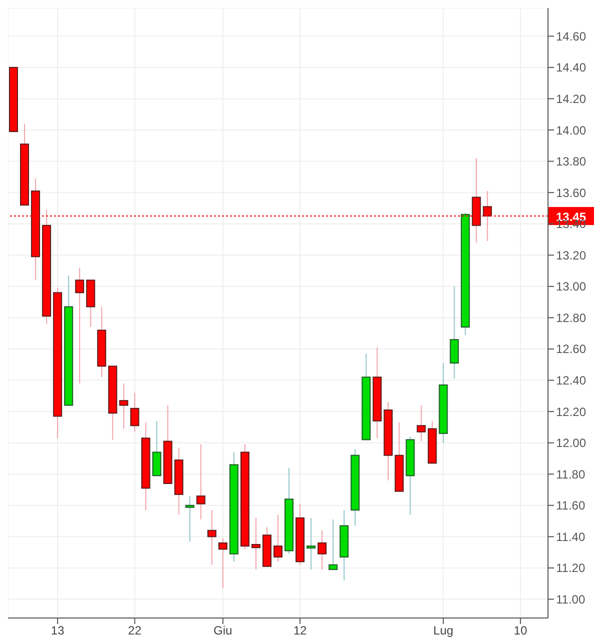  What do you see at coordinates (300, 631) in the screenshot?
I see `x-tick-label: 12` at bounding box center [300, 631].